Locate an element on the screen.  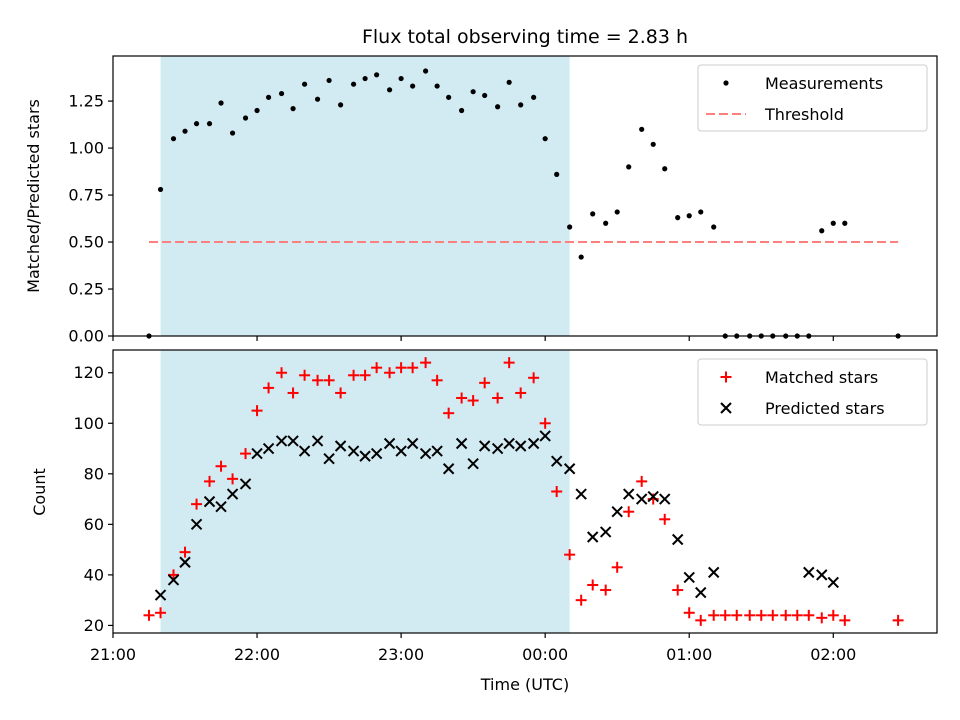
legend-entry-label: Measurements is located at coordinates (824, 83).